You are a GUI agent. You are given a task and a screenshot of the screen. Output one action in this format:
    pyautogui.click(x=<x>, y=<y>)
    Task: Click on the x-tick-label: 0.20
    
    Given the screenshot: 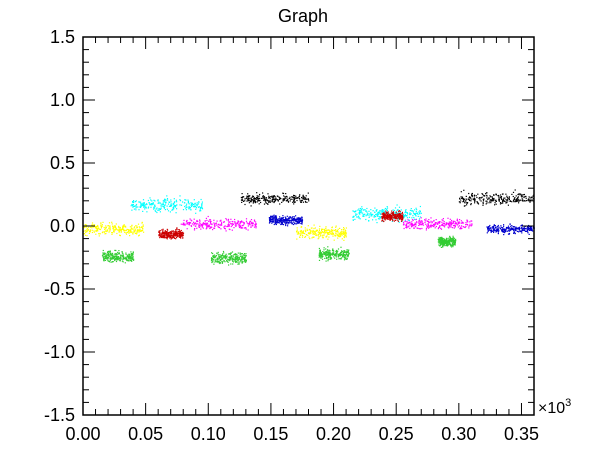 What is the action you would take?
    pyautogui.click(x=333, y=434)
    